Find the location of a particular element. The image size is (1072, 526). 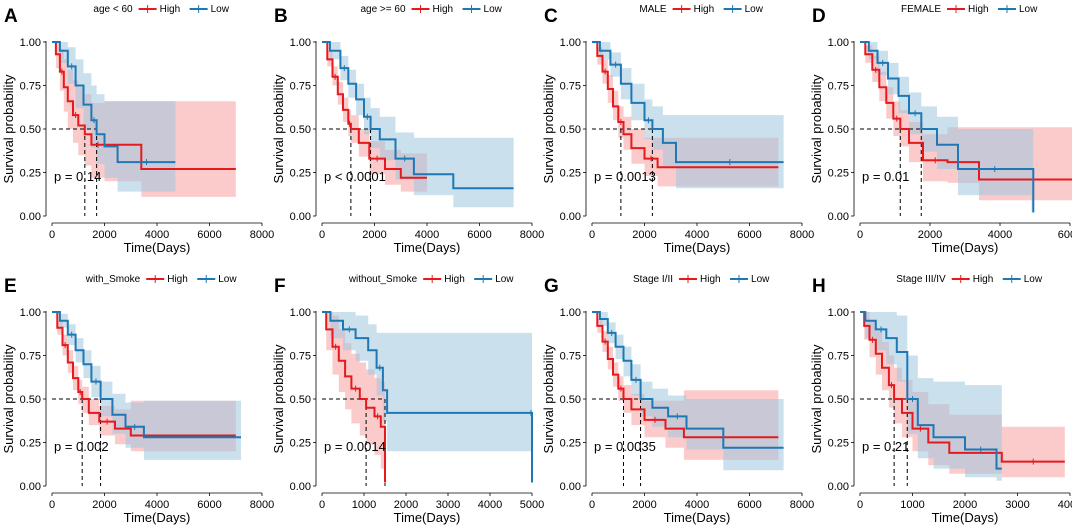

legend: MALE High Low is located at coordinates (701, 9).